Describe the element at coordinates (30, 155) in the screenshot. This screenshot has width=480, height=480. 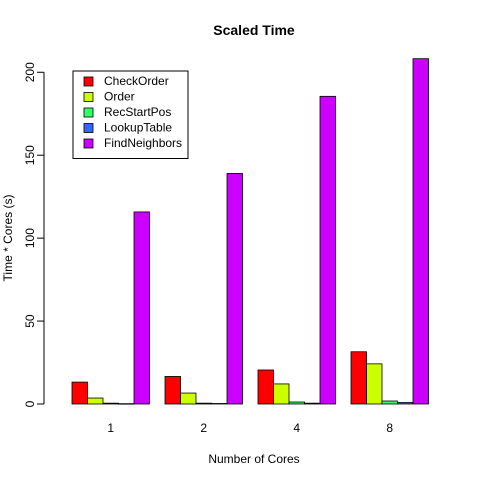
I see `y-tick-label: 150` at that location.